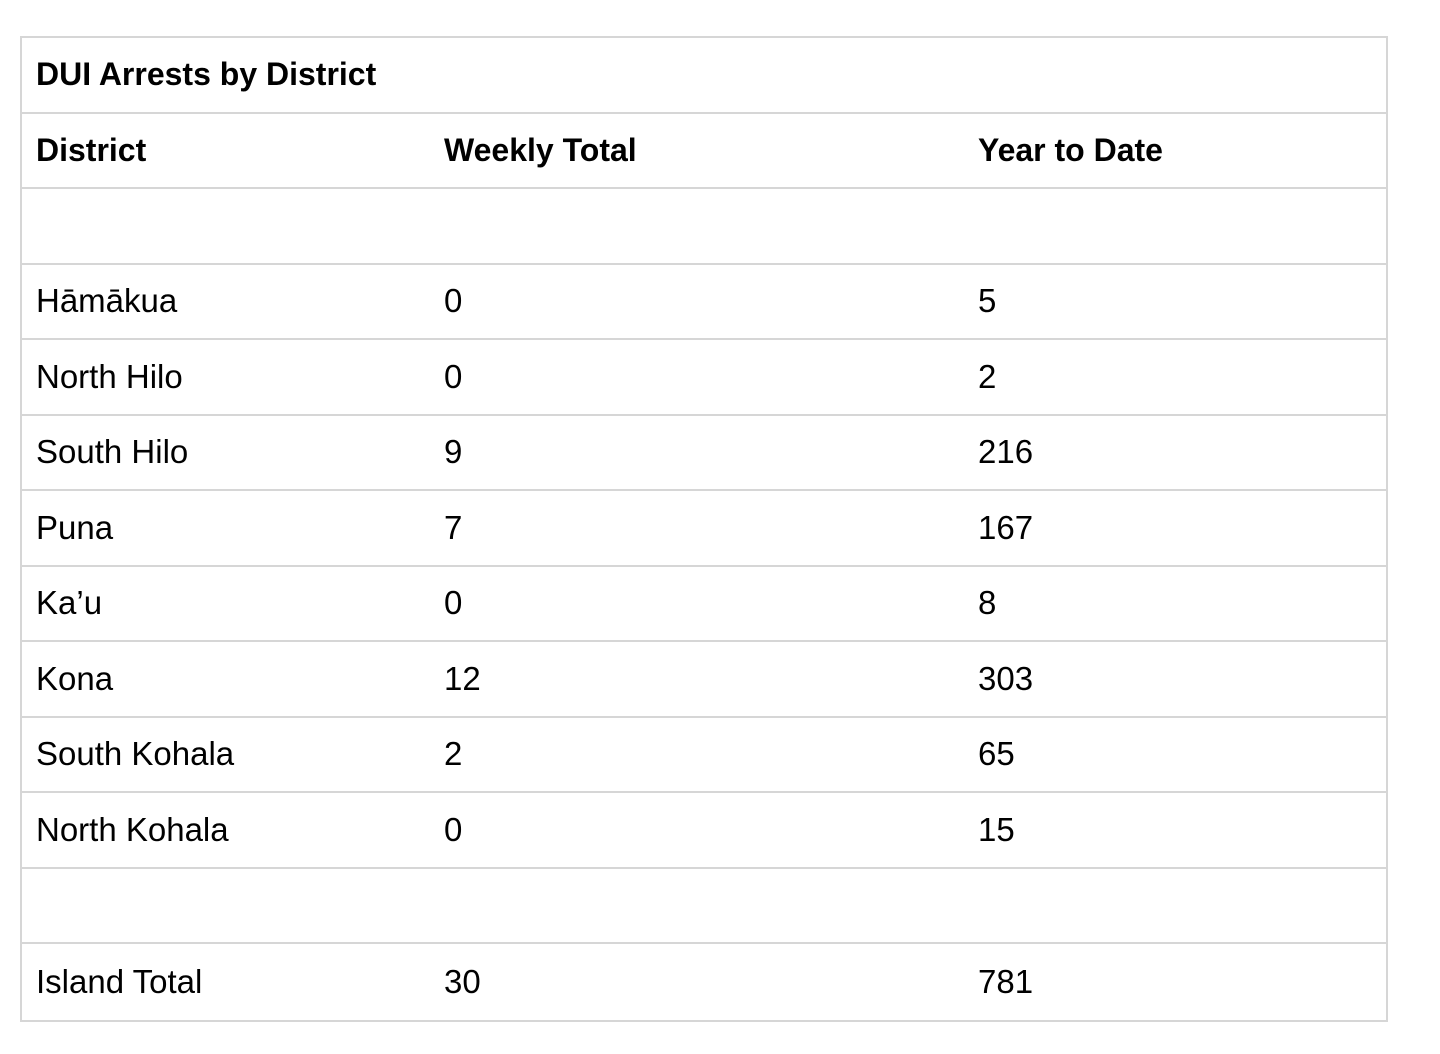 Image resolution: width=1440 pixels, height=1054 pixels. Describe the element at coordinates (1006, 678) in the screenshot. I see `year-to-date-cell: 303` at that location.